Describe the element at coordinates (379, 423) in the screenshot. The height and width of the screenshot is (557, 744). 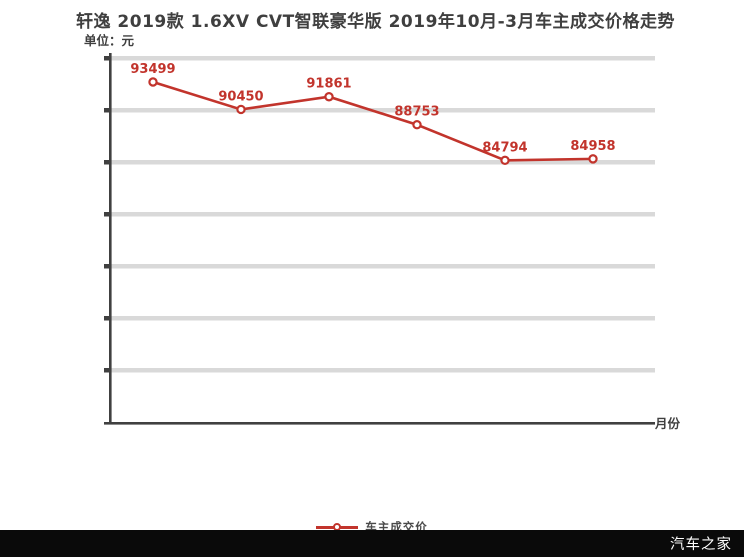
I see `x-axis-line` at that location.